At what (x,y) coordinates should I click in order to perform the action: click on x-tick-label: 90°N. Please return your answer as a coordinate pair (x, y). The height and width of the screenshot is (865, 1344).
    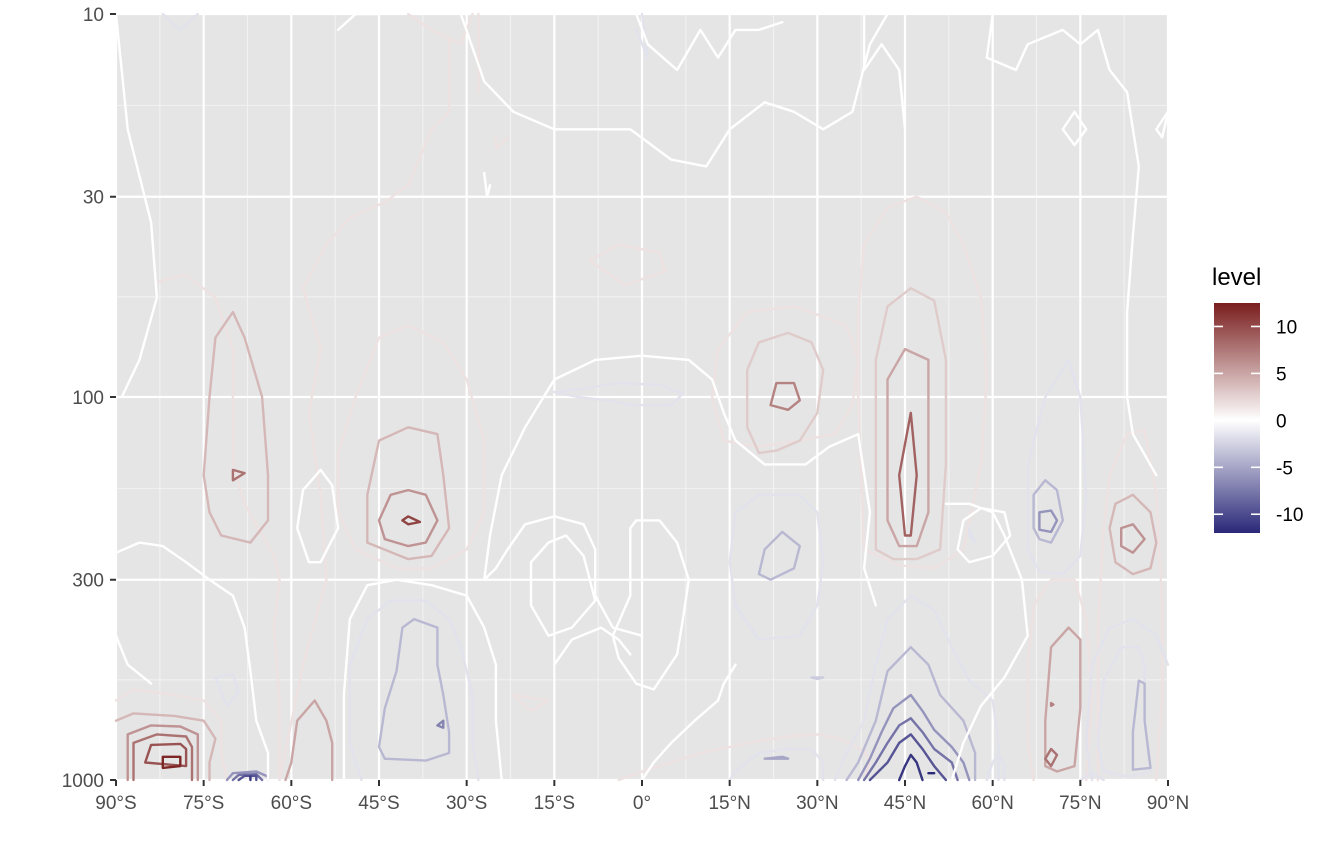
    Looking at the image, I should click on (1168, 803).